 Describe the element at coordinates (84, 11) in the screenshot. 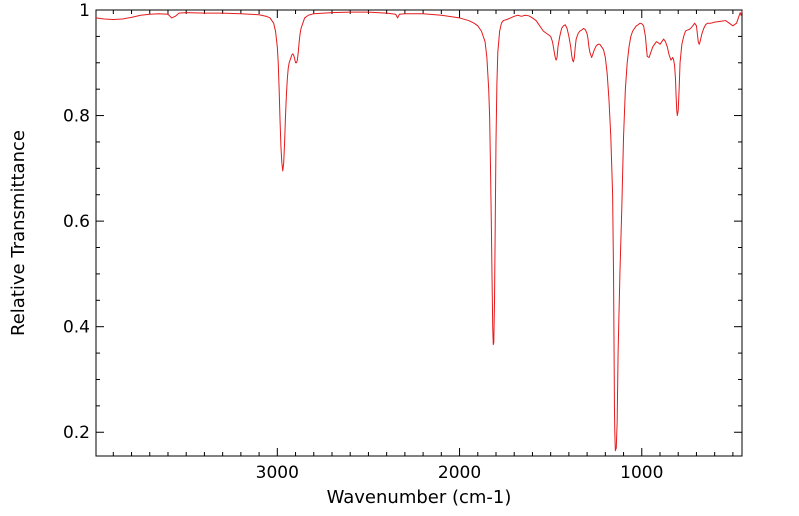

I see `y-tick-label: 1` at that location.